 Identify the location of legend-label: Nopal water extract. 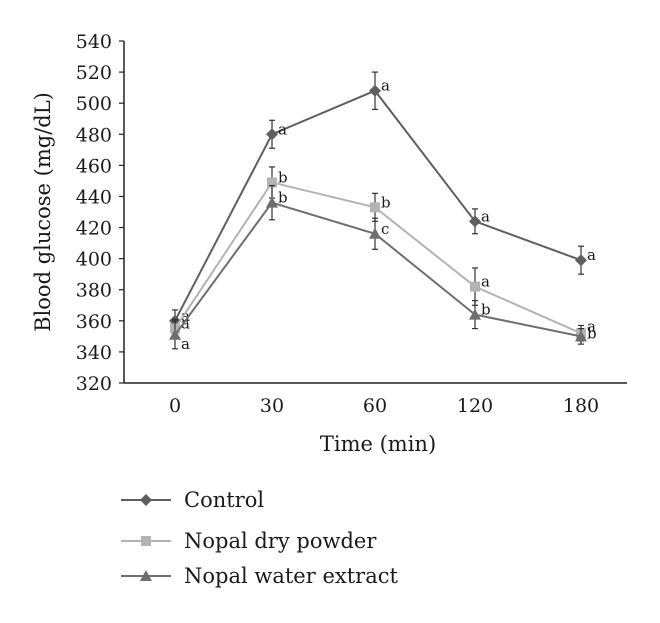
(291, 576).